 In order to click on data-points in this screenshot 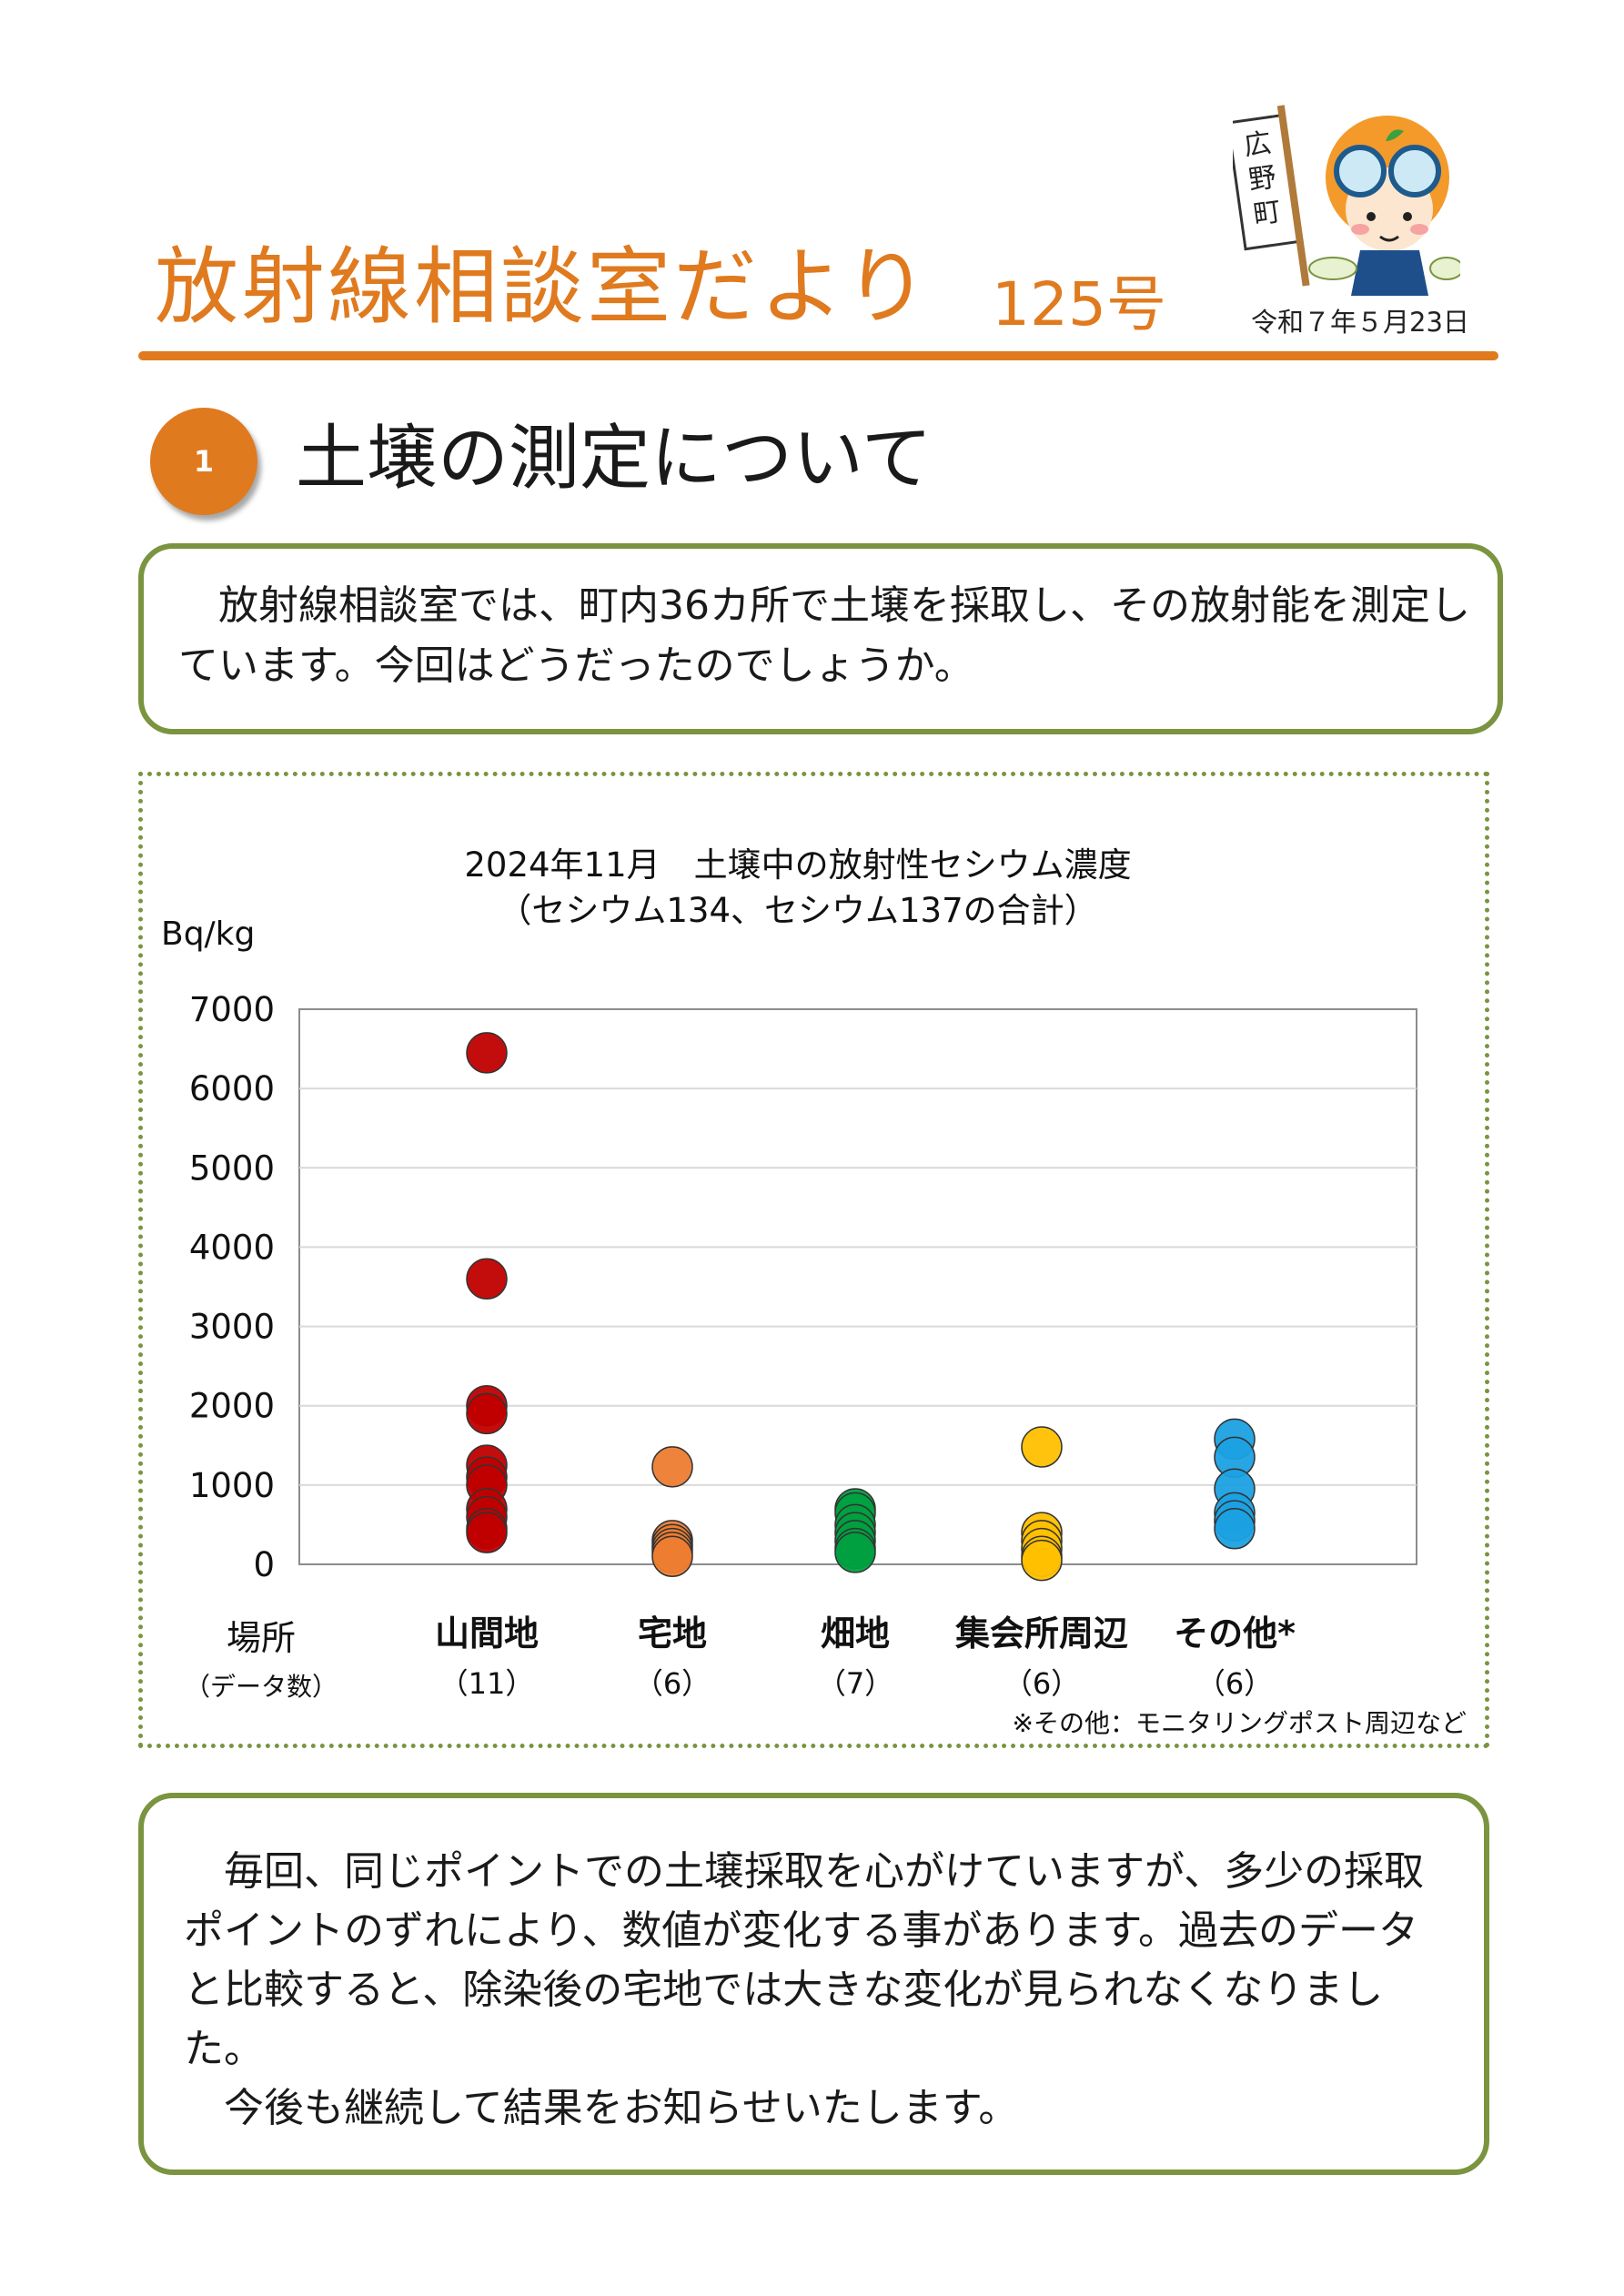, I will do `click(861, 1307)`.